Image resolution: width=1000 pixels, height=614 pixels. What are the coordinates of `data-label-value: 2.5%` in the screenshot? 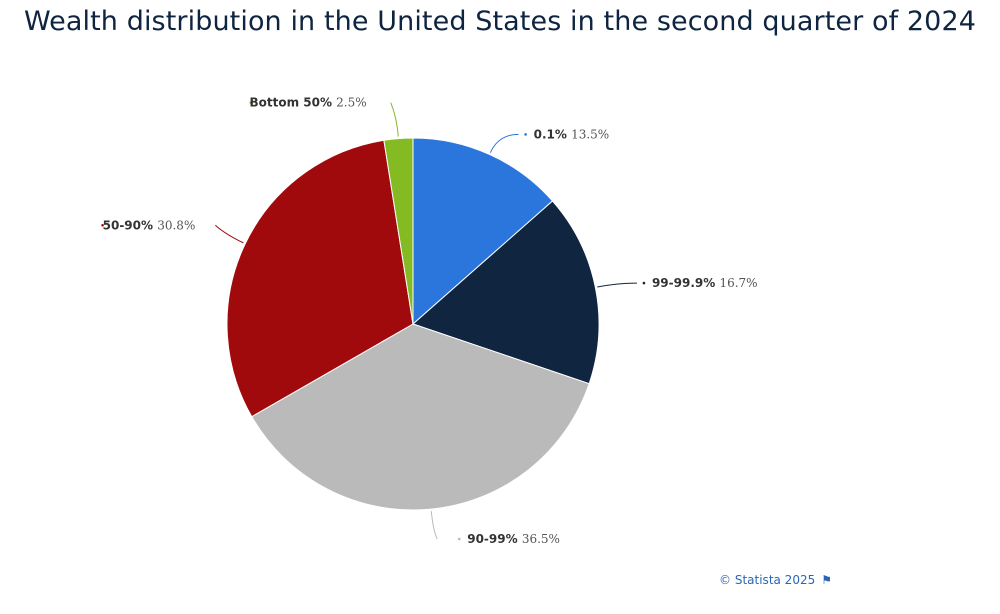 It's located at (351, 103).